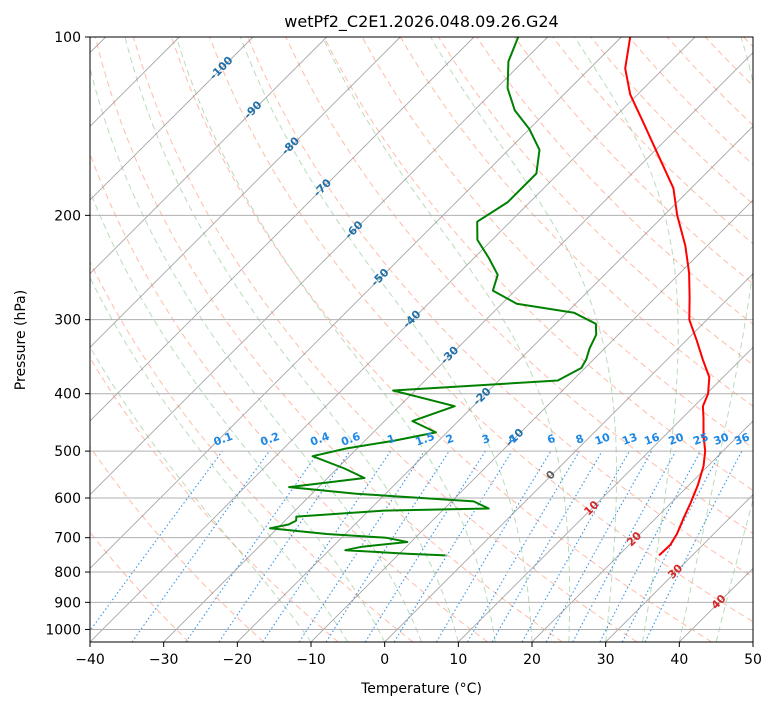 The height and width of the screenshot is (708, 775). I want to click on x-tick-label: −40, so click(90, 660).